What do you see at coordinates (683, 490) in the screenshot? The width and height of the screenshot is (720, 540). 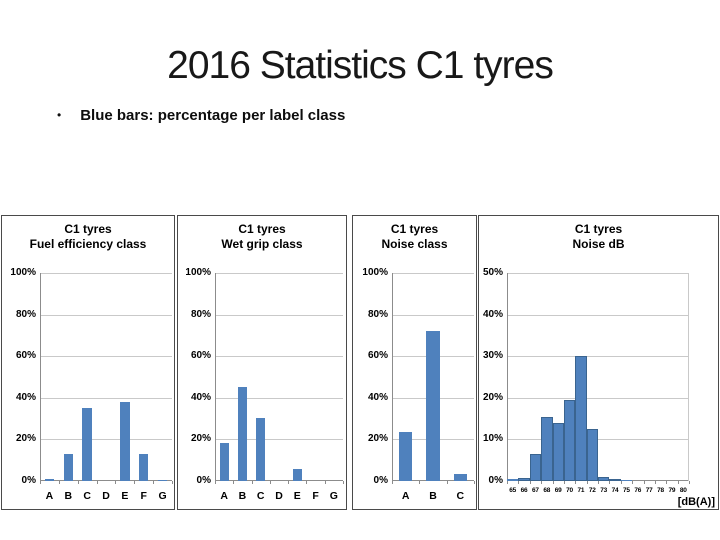 I see `x-category-label: 80` at bounding box center [683, 490].